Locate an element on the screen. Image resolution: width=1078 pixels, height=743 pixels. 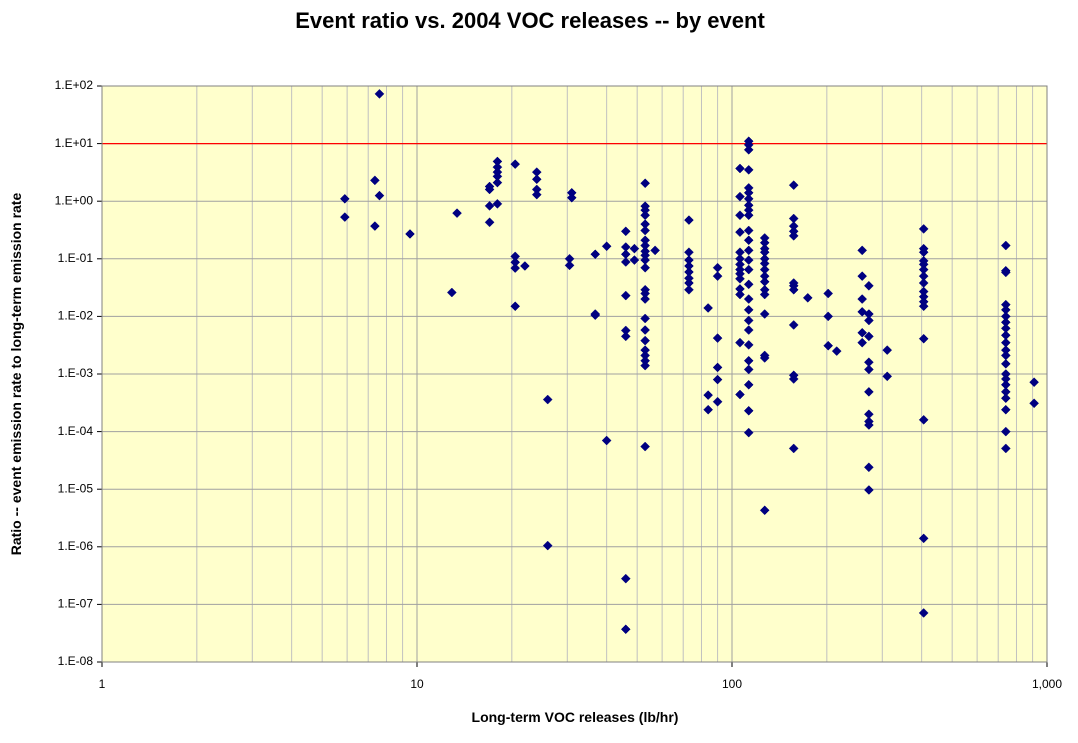
y-tick-label: 1.E-04 is located at coordinates (76, 431).